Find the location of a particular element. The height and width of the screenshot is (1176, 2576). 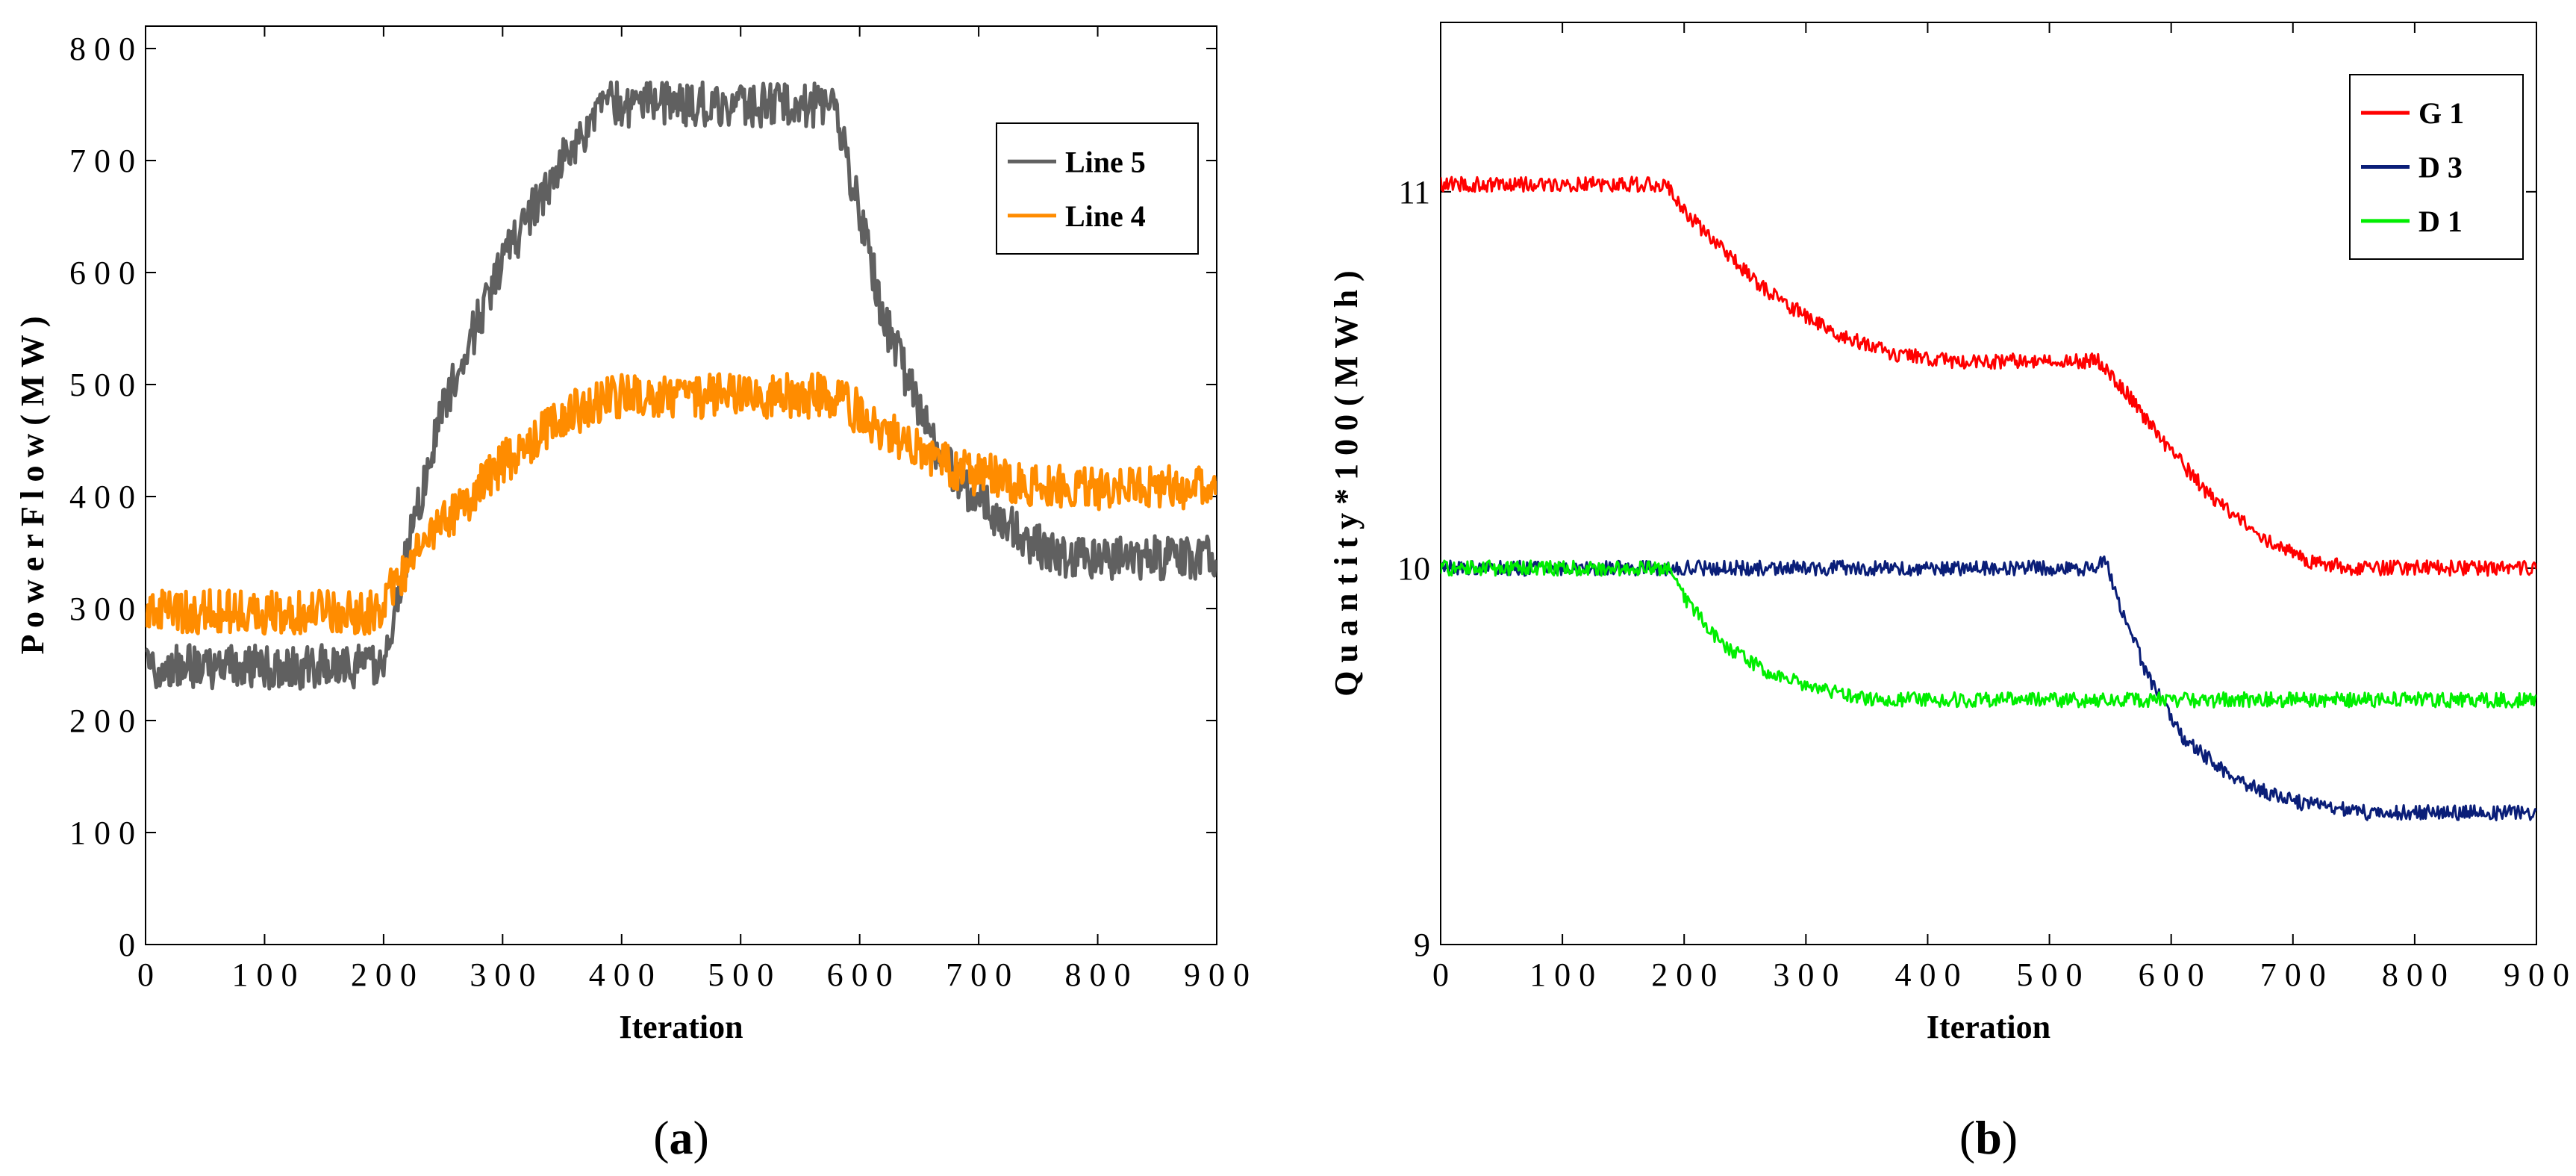

y-tick-label: 4 0 0 is located at coordinates (102, 497).